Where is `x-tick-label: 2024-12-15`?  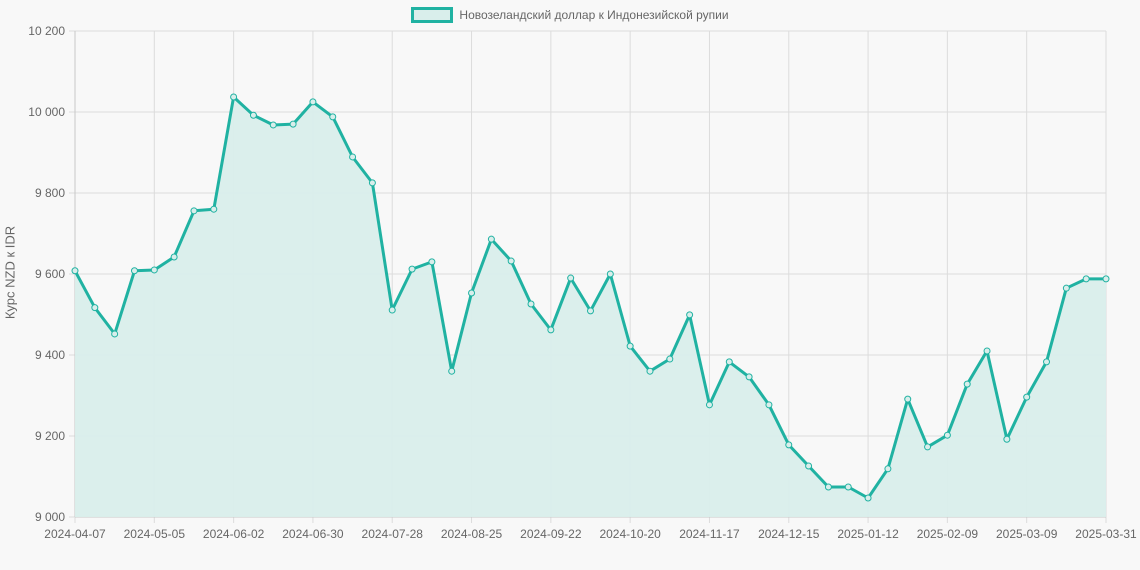 x-tick-label: 2024-12-15 is located at coordinates (789, 534).